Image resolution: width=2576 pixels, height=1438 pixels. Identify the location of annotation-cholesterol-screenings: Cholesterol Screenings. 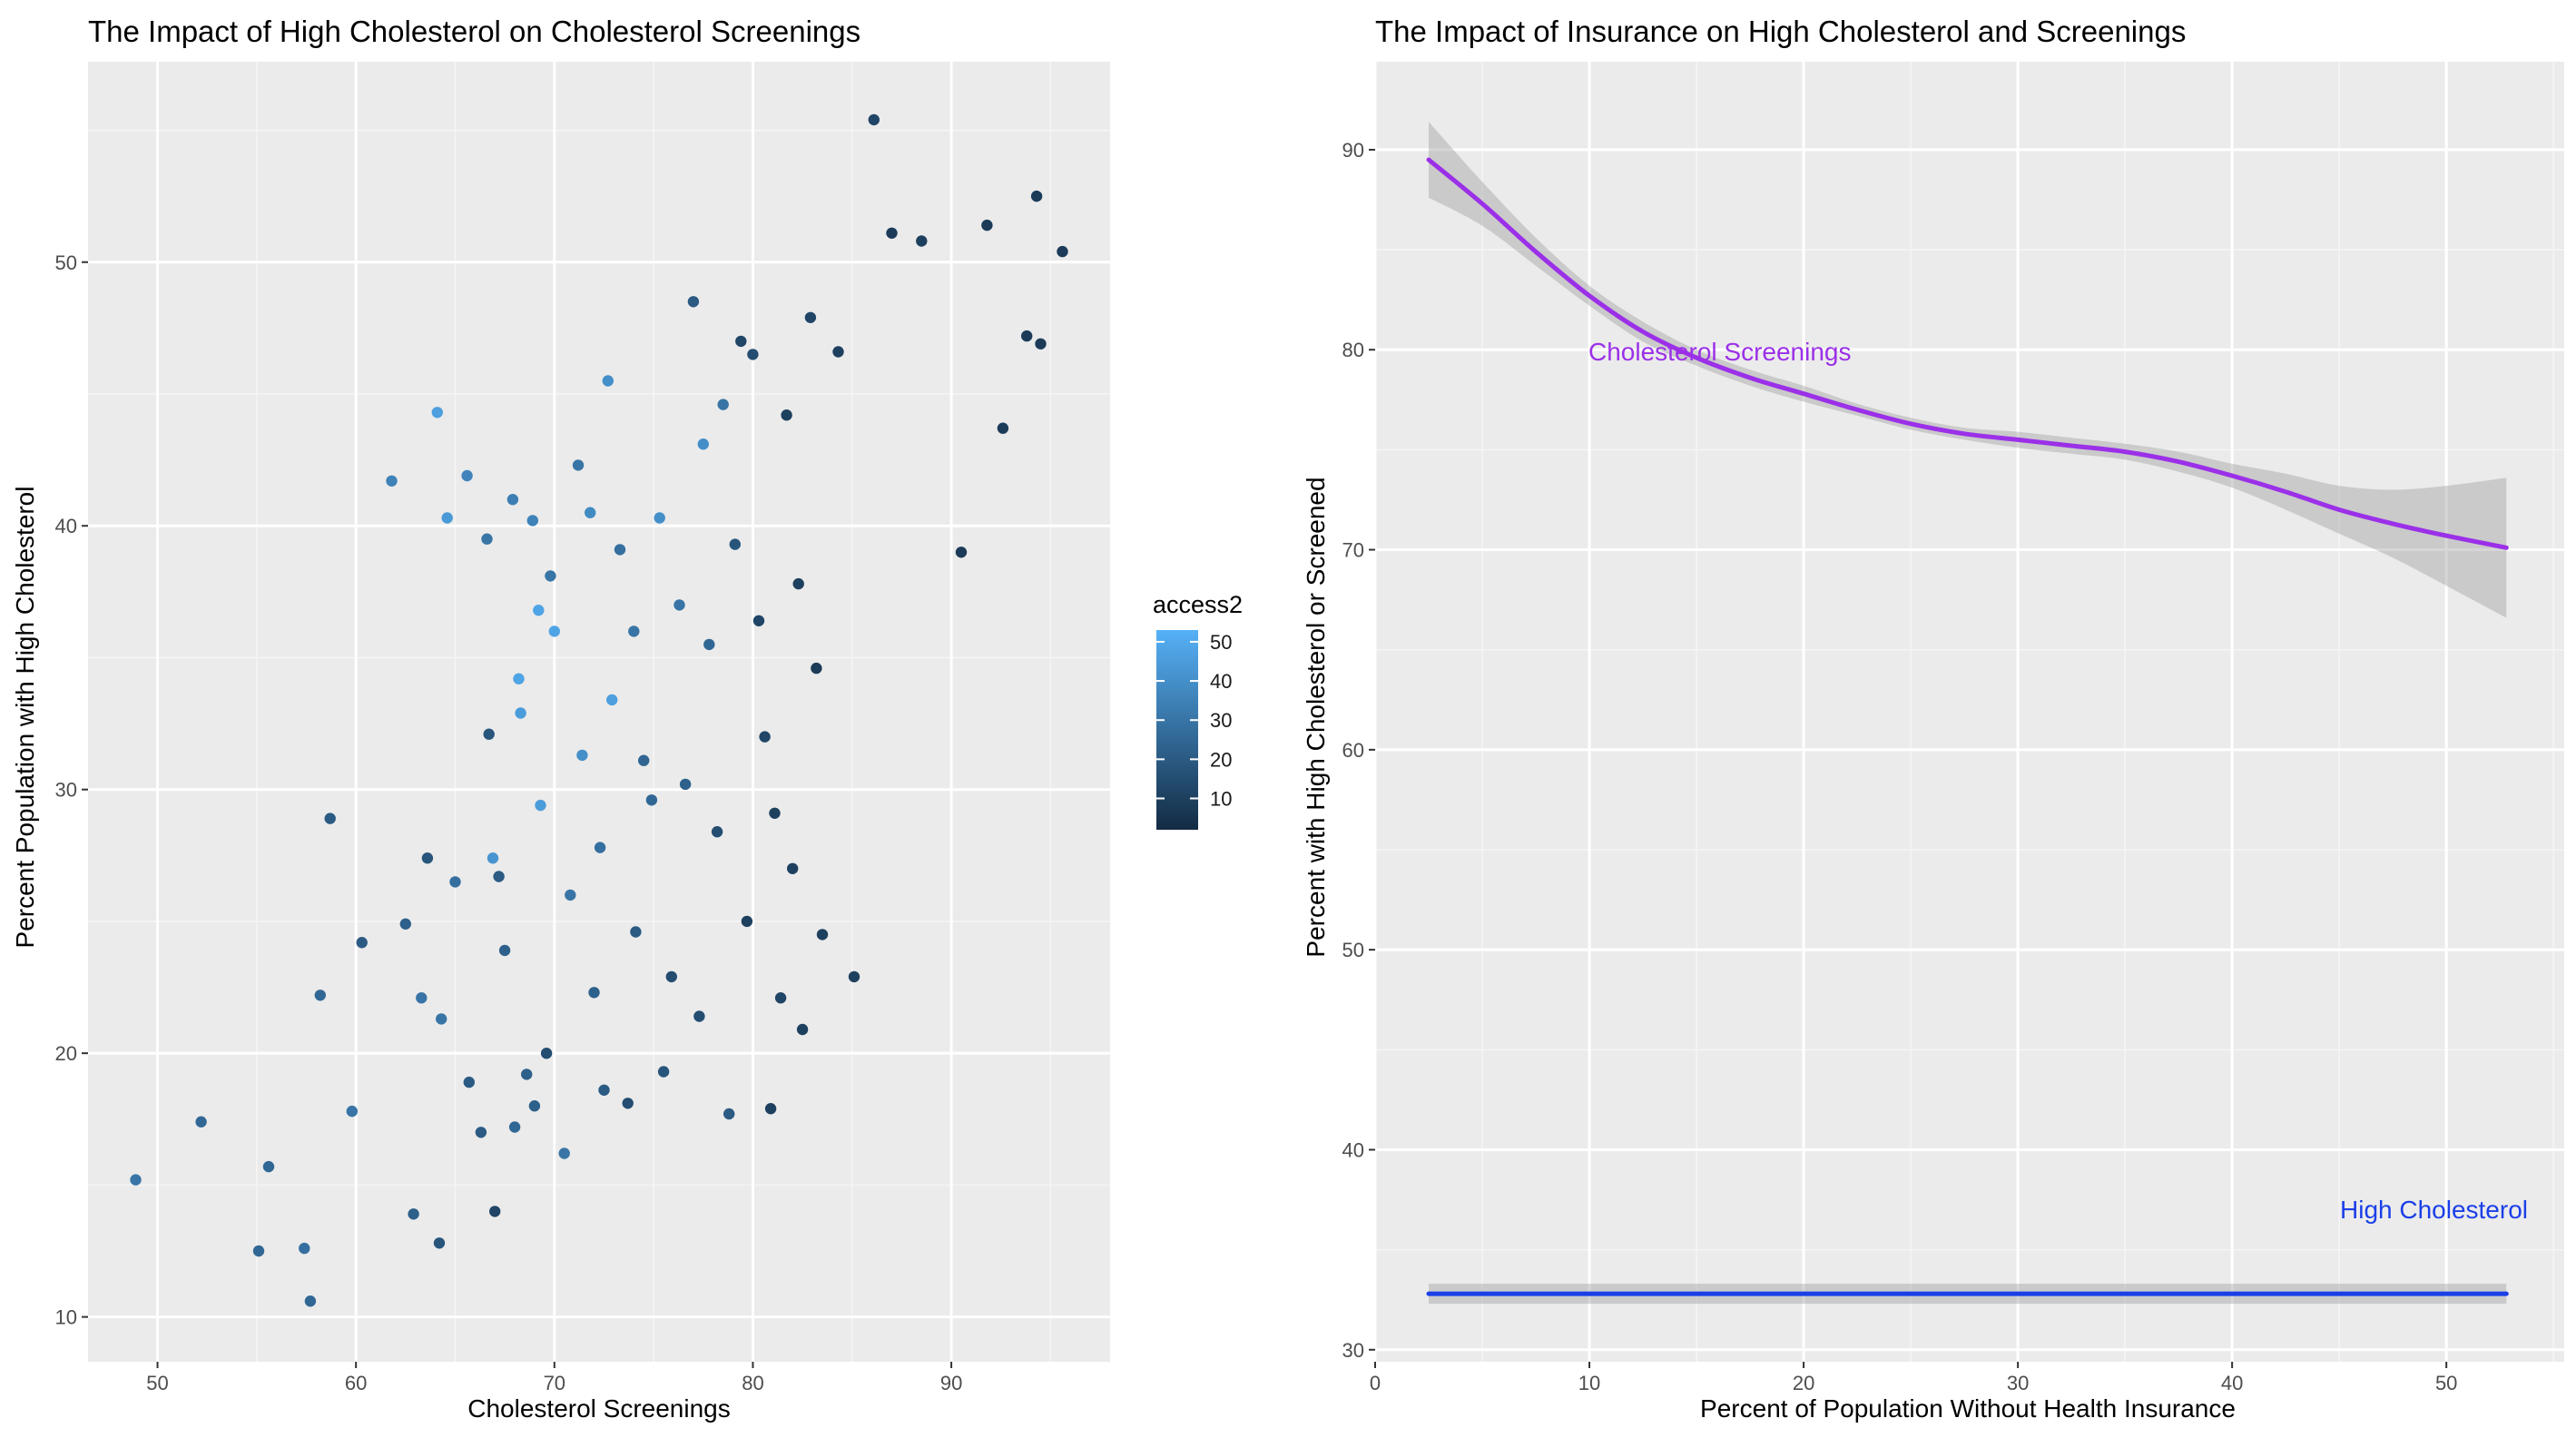
(1720, 352).